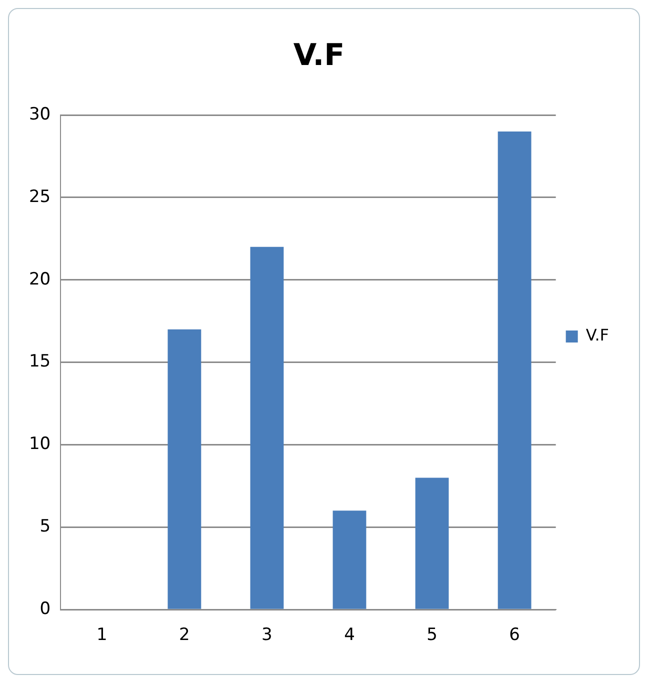 The height and width of the screenshot is (689, 651). Describe the element at coordinates (39, 196) in the screenshot. I see `y-tick-label: 25` at that location.